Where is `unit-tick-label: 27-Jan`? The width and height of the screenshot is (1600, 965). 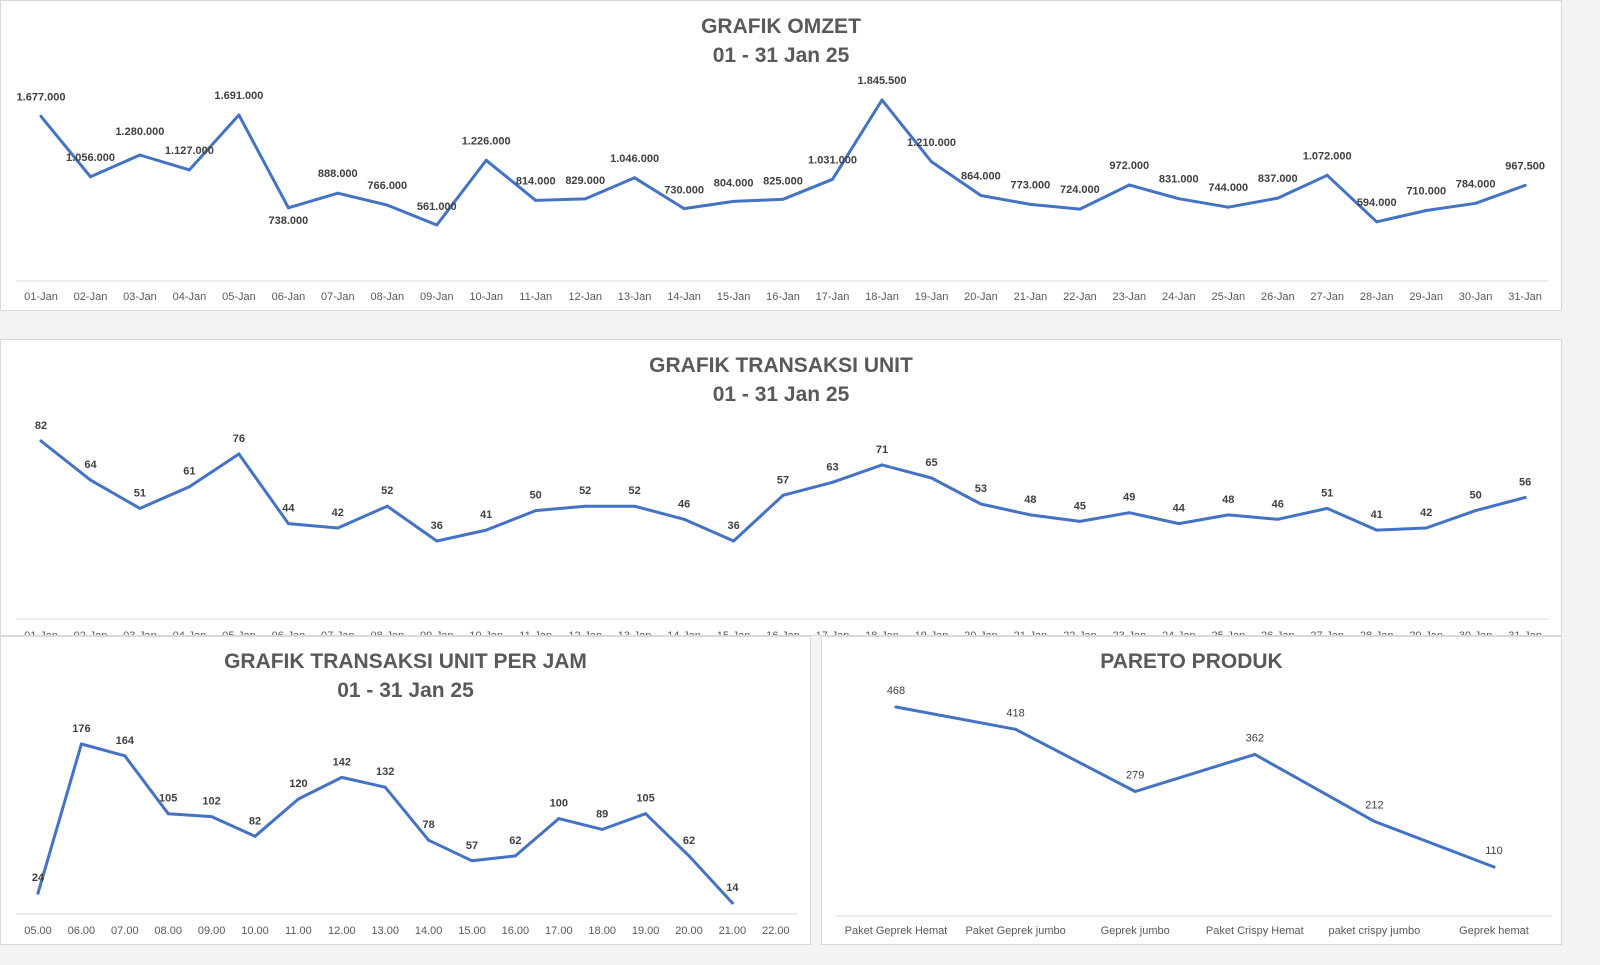
unit-tick-label: 27-Jan is located at coordinates (1327, 633).